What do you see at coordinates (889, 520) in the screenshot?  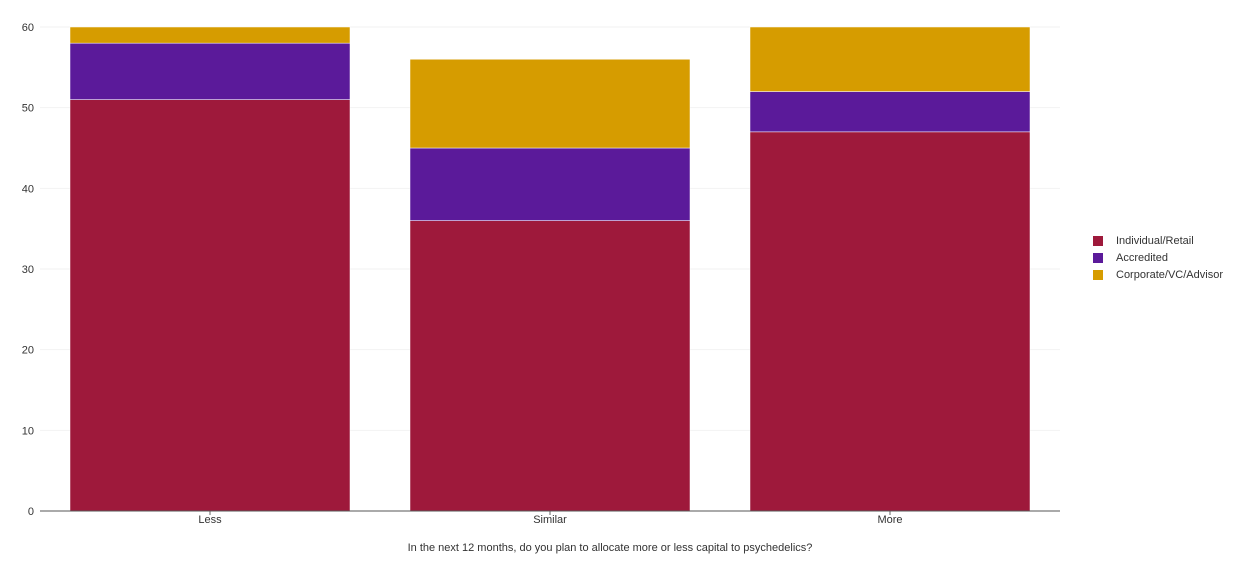 I see `x-tick-label: More` at bounding box center [889, 520].